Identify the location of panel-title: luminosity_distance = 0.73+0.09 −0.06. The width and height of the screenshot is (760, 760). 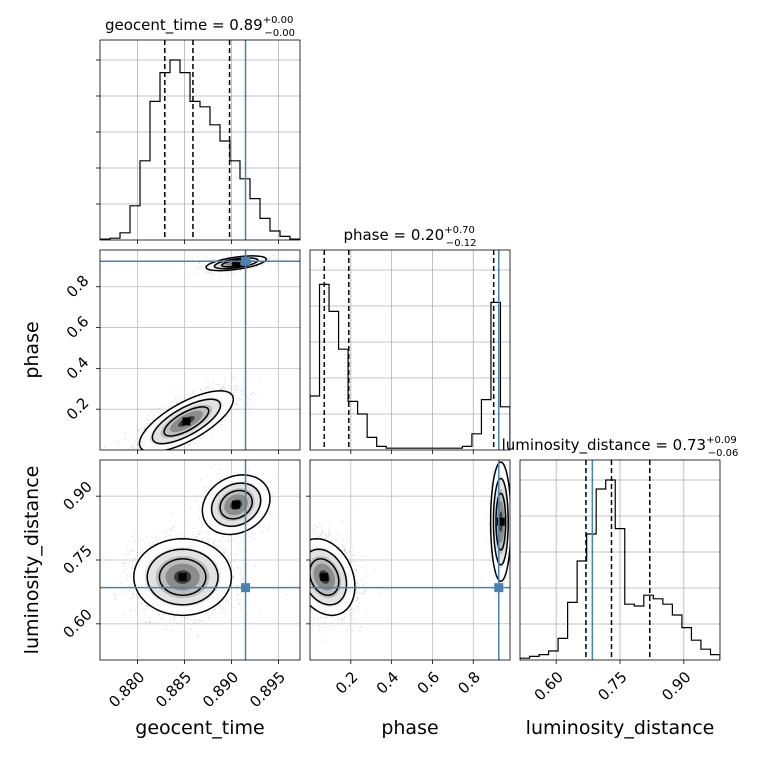
(620, 447).